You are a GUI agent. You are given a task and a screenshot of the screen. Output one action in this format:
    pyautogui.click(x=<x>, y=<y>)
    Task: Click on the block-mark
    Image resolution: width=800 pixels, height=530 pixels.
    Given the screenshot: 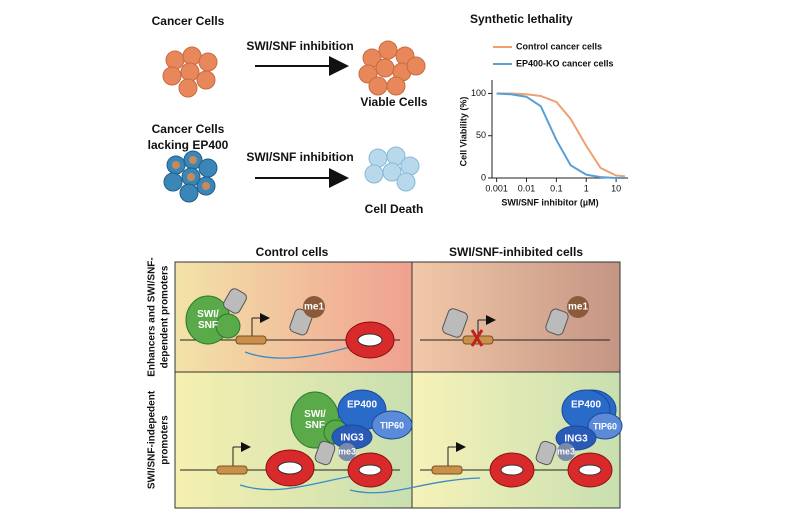 What is the action you would take?
    pyautogui.click(x=477, y=338)
    